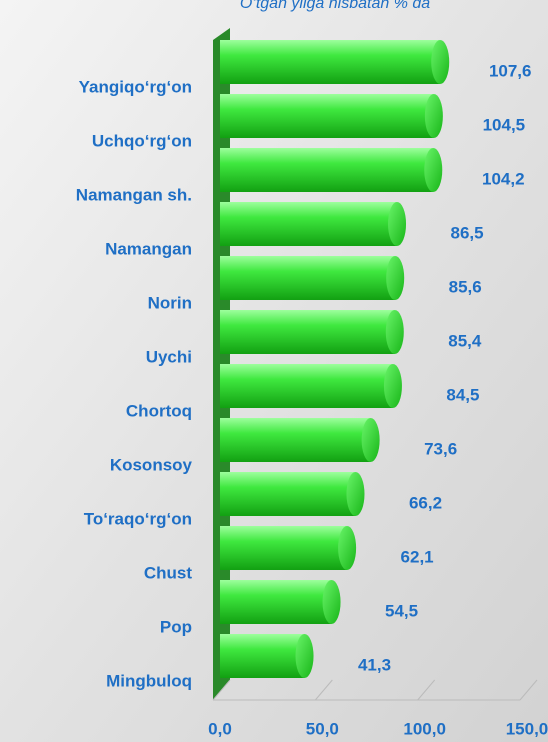 The width and height of the screenshot is (548, 742). Describe the element at coordinates (135, 86) in the screenshot. I see `category-label: Yangiqo‘rg‘on` at that location.